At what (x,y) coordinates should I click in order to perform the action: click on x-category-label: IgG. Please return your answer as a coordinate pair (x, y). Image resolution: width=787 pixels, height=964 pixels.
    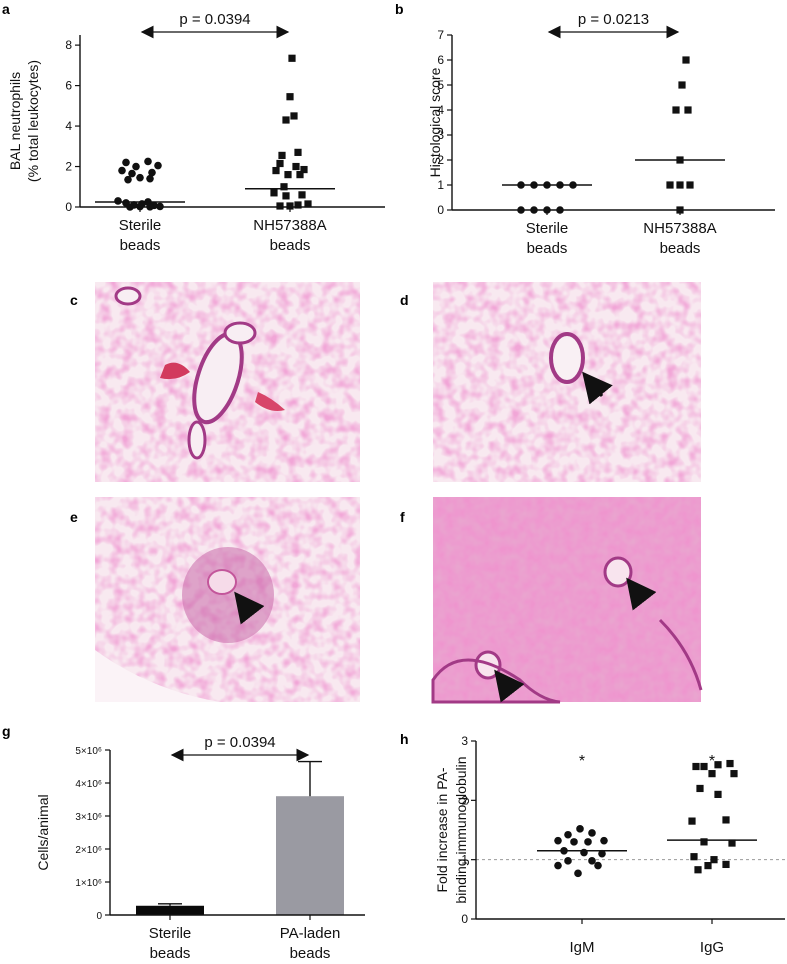
    Looking at the image, I should click on (712, 947).